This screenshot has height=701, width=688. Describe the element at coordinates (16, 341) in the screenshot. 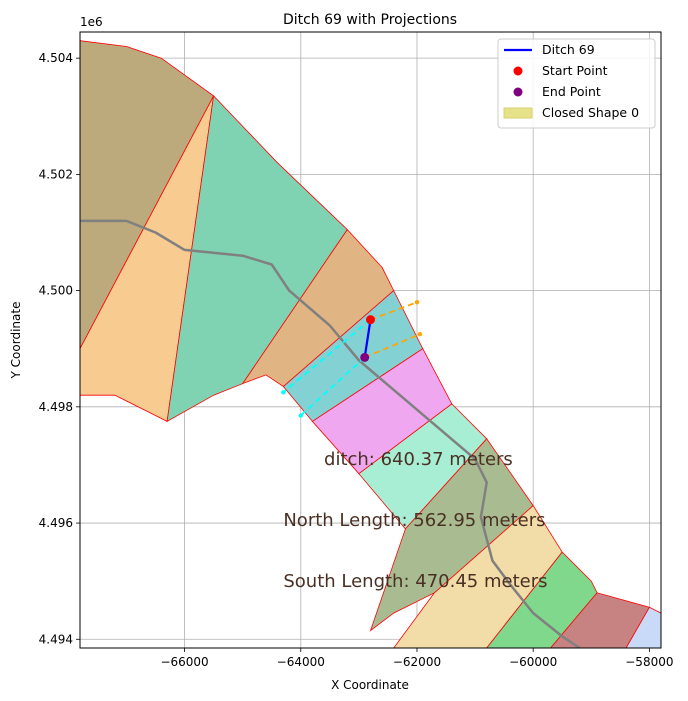

I see `y-axis-label: Y Coordinate` at that location.